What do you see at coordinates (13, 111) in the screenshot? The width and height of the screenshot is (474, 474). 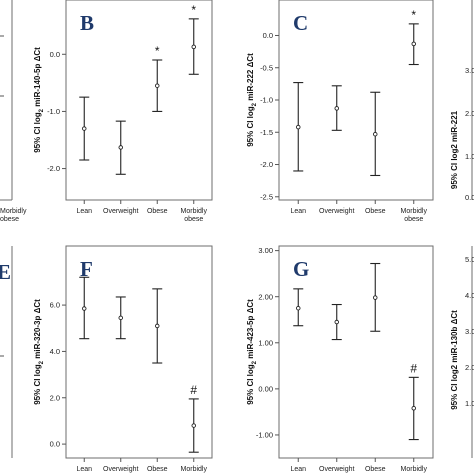 I see `partial-panel-left-top: Morbidly obese` at bounding box center [13, 111].